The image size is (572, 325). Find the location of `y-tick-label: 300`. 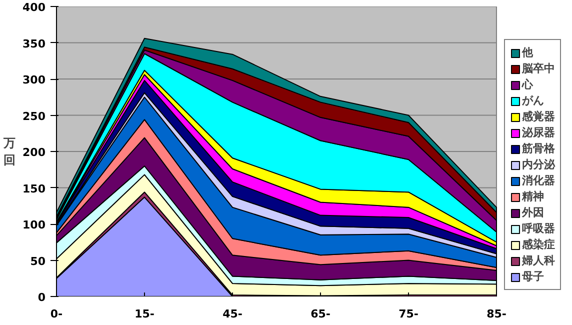

y-tick-label: 300 is located at coordinates (34, 80).